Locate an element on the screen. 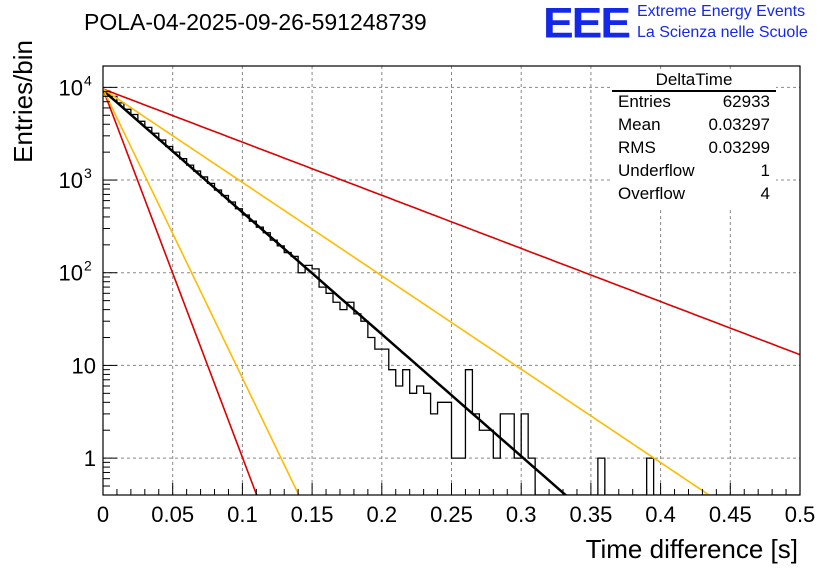 This screenshot has width=836, height=572. stats-value: 62933 is located at coordinates (746, 101).